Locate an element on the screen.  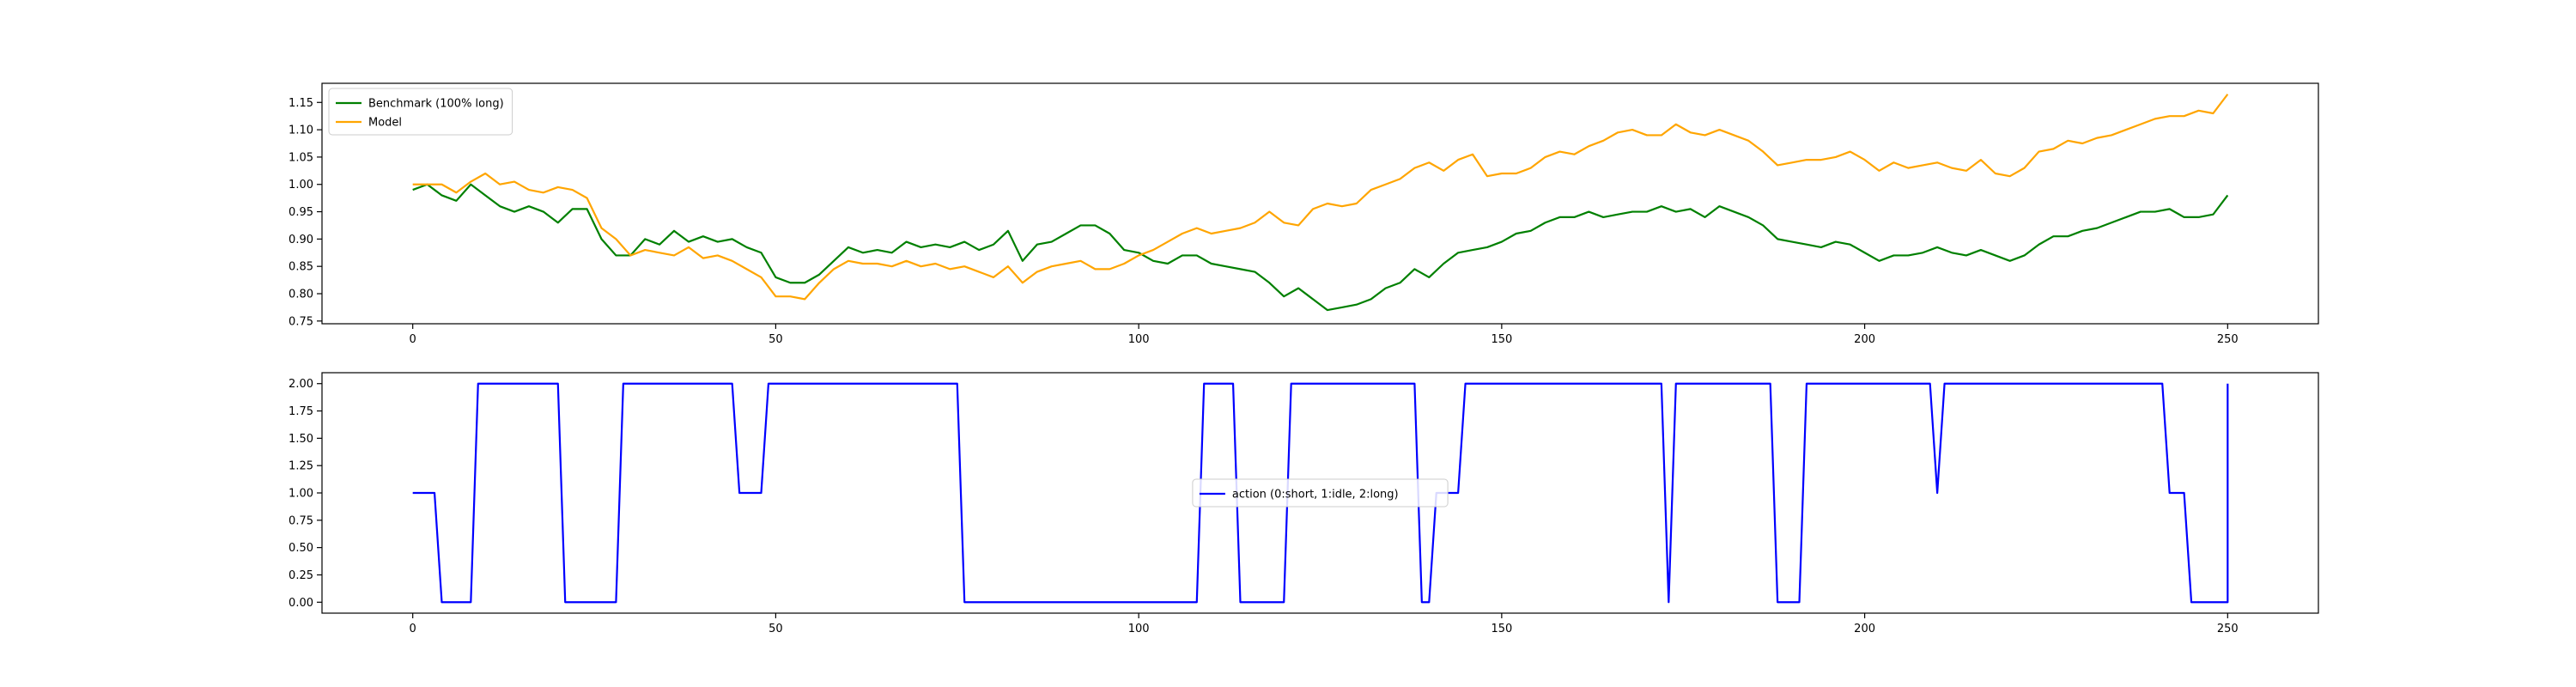
y-tick-label-0-4: 0.95 is located at coordinates (301, 212).